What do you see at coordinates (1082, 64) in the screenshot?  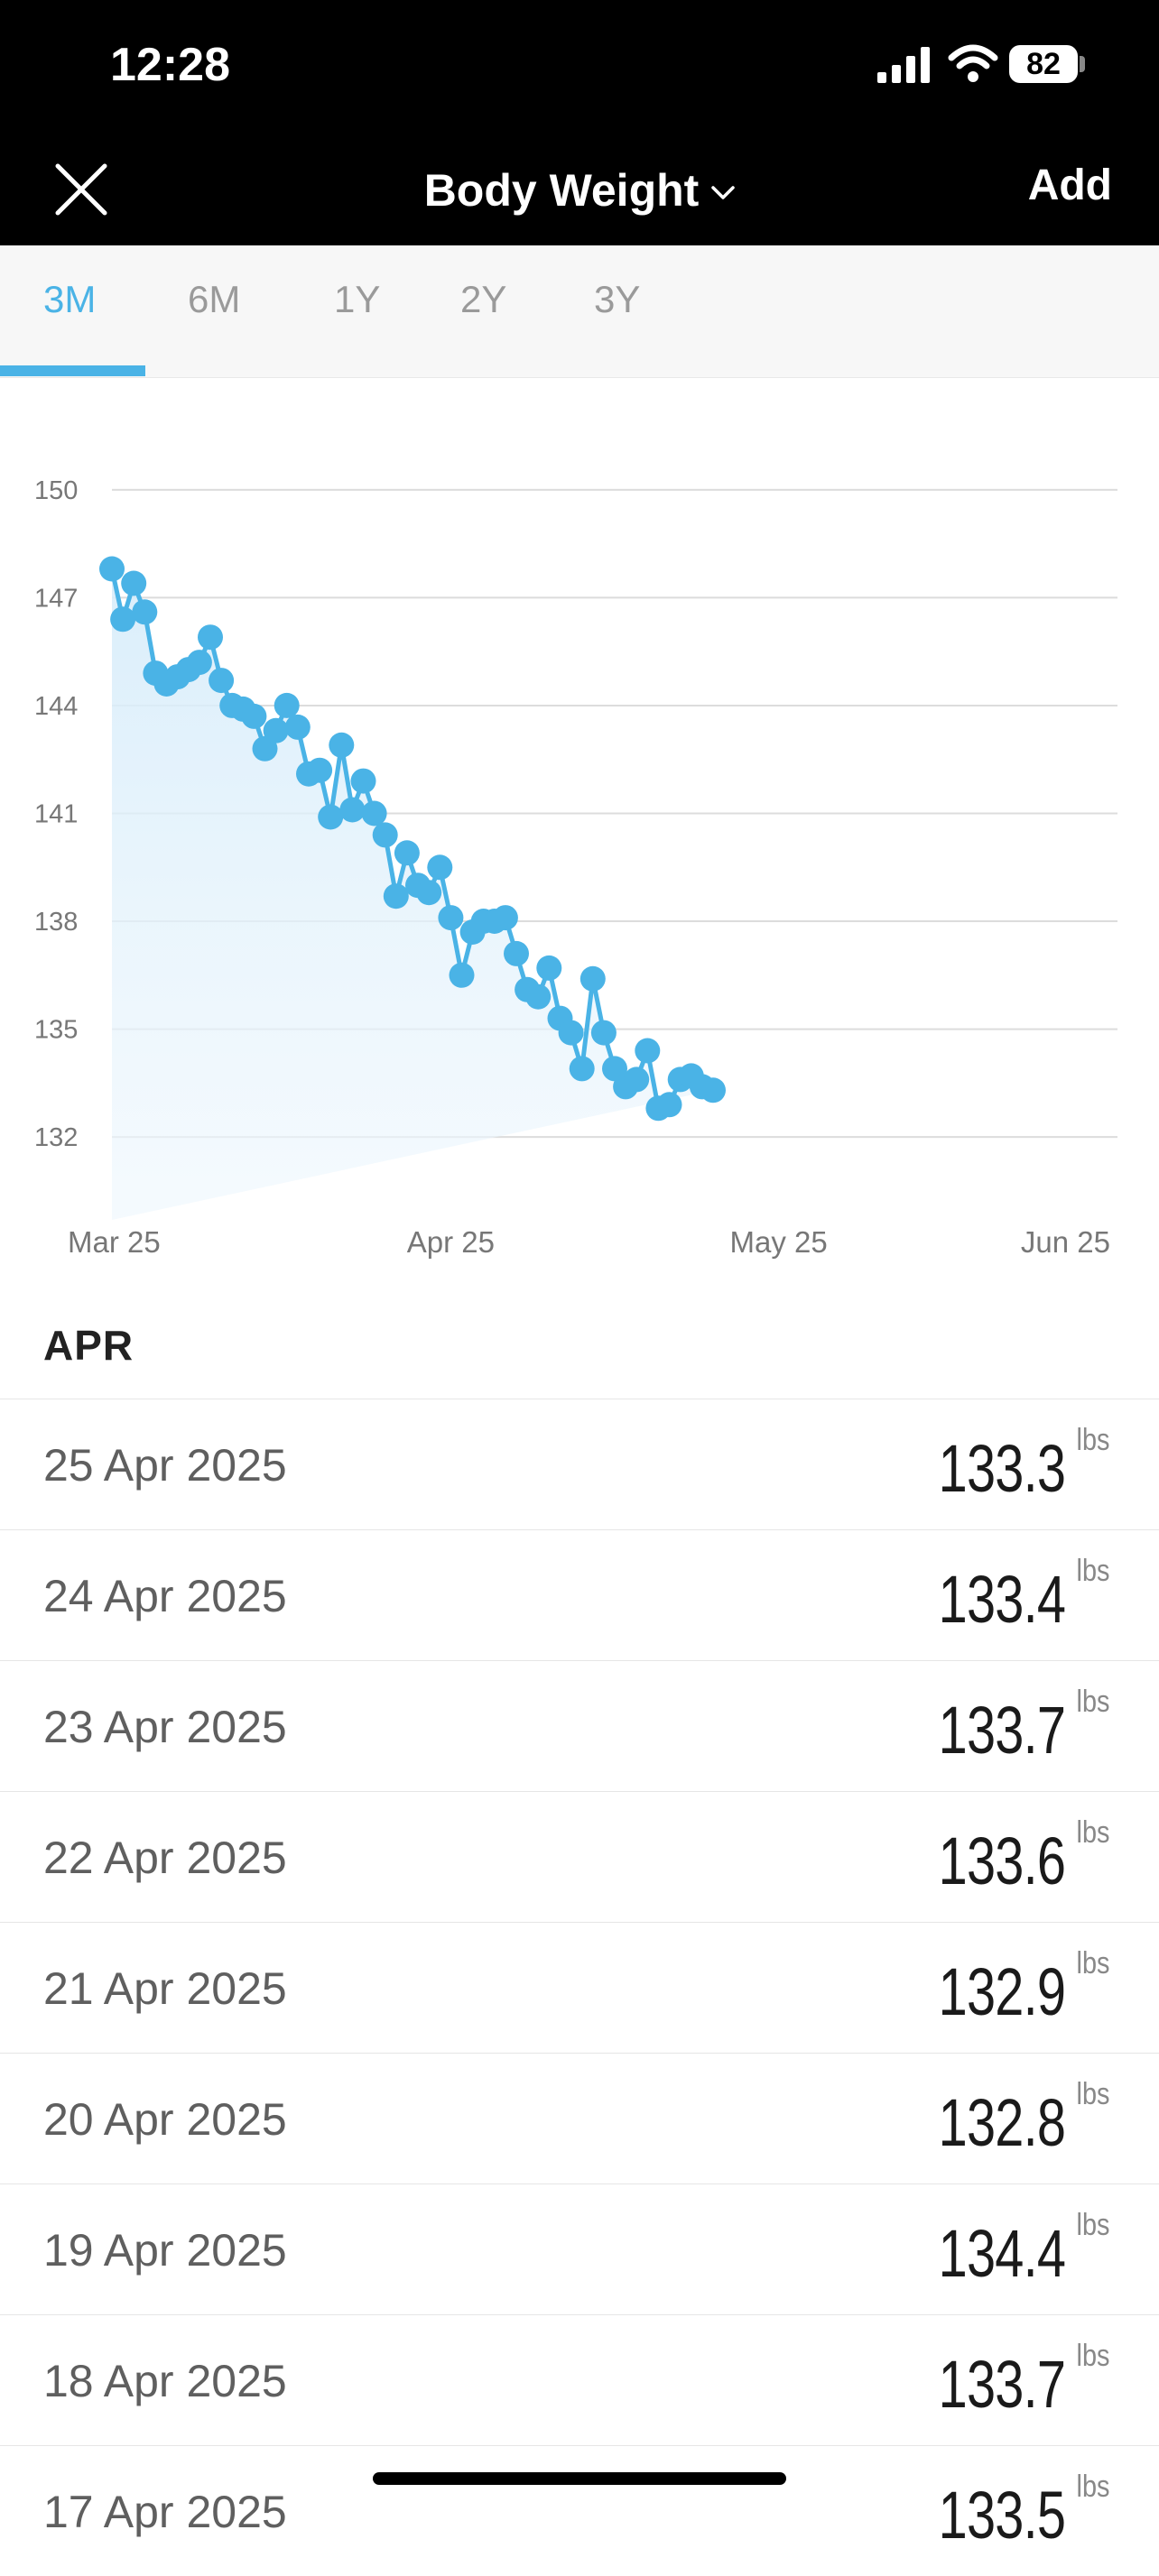 I see `battery-nub` at bounding box center [1082, 64].